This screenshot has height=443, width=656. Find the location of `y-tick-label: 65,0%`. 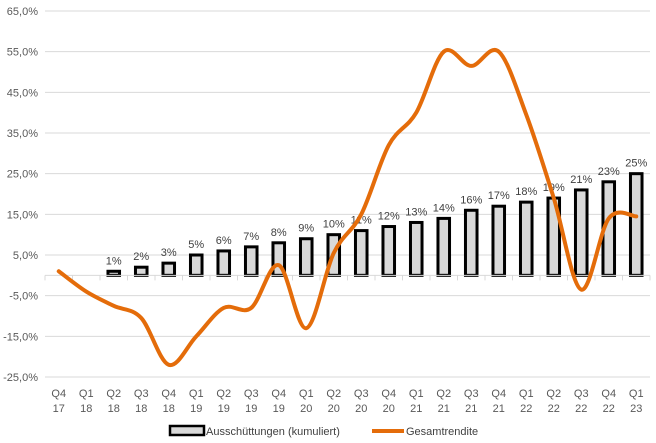

y-tick-label: 65,0% is located at coordinates (22, 12).